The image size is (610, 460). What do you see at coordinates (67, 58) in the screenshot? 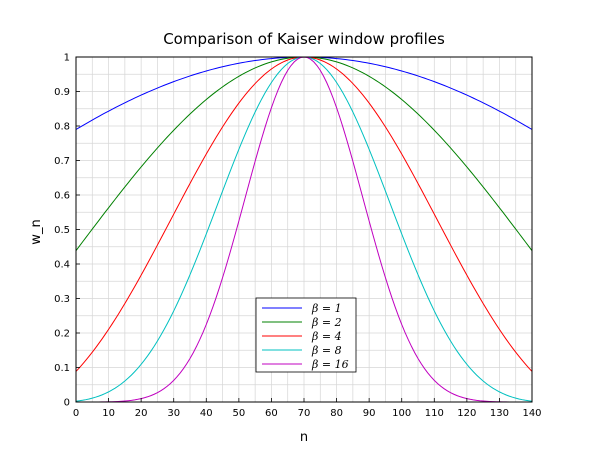
I see `y-tick-label: 1` at bounding box center [67, 58].